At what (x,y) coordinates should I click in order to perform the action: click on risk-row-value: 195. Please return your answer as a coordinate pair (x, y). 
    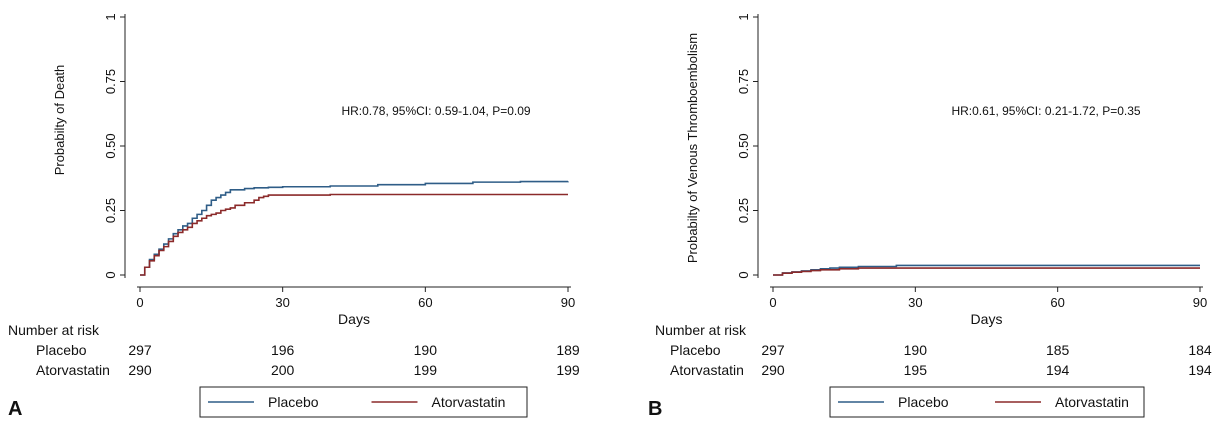
    Looking at the image, I should click on (916, 370).